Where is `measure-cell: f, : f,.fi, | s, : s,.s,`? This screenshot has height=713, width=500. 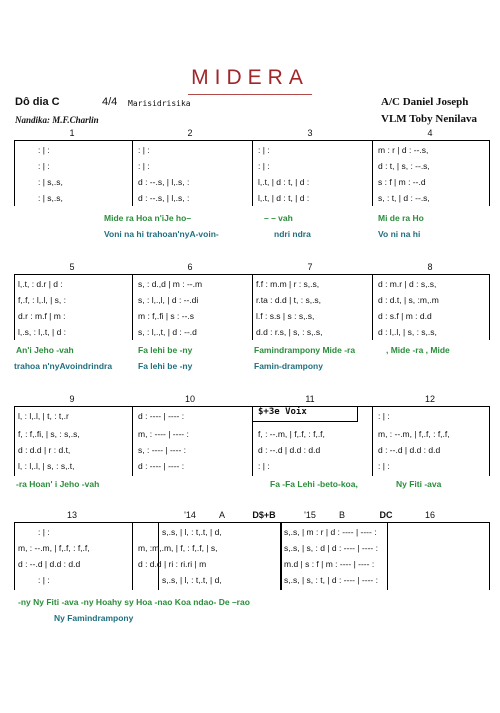 measure-cell: f, : f,.fi, | s, : s,.s, is located at coordinates (49, 434).